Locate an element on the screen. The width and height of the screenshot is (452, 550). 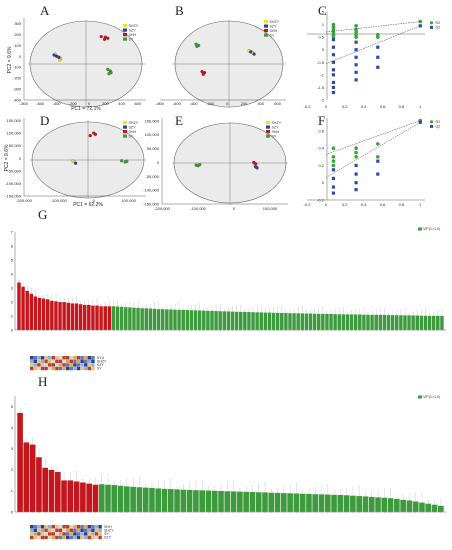
y-tick-label: -1.5 is located at coordinates (321, 87).